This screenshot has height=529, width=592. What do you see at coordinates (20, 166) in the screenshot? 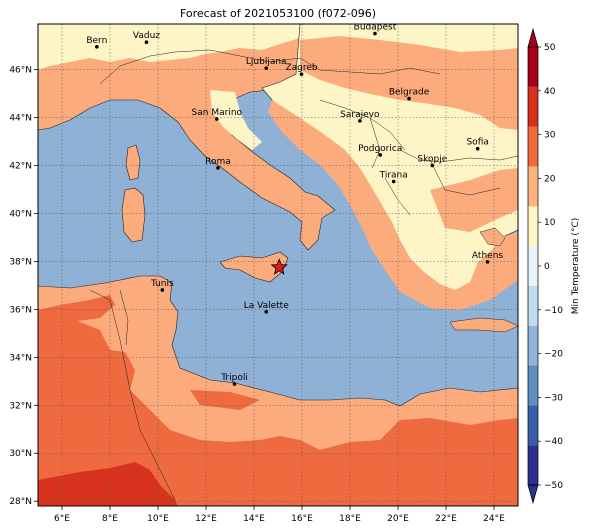
I see `y-tick-label: 42°N` at bounding box center [20, 166].